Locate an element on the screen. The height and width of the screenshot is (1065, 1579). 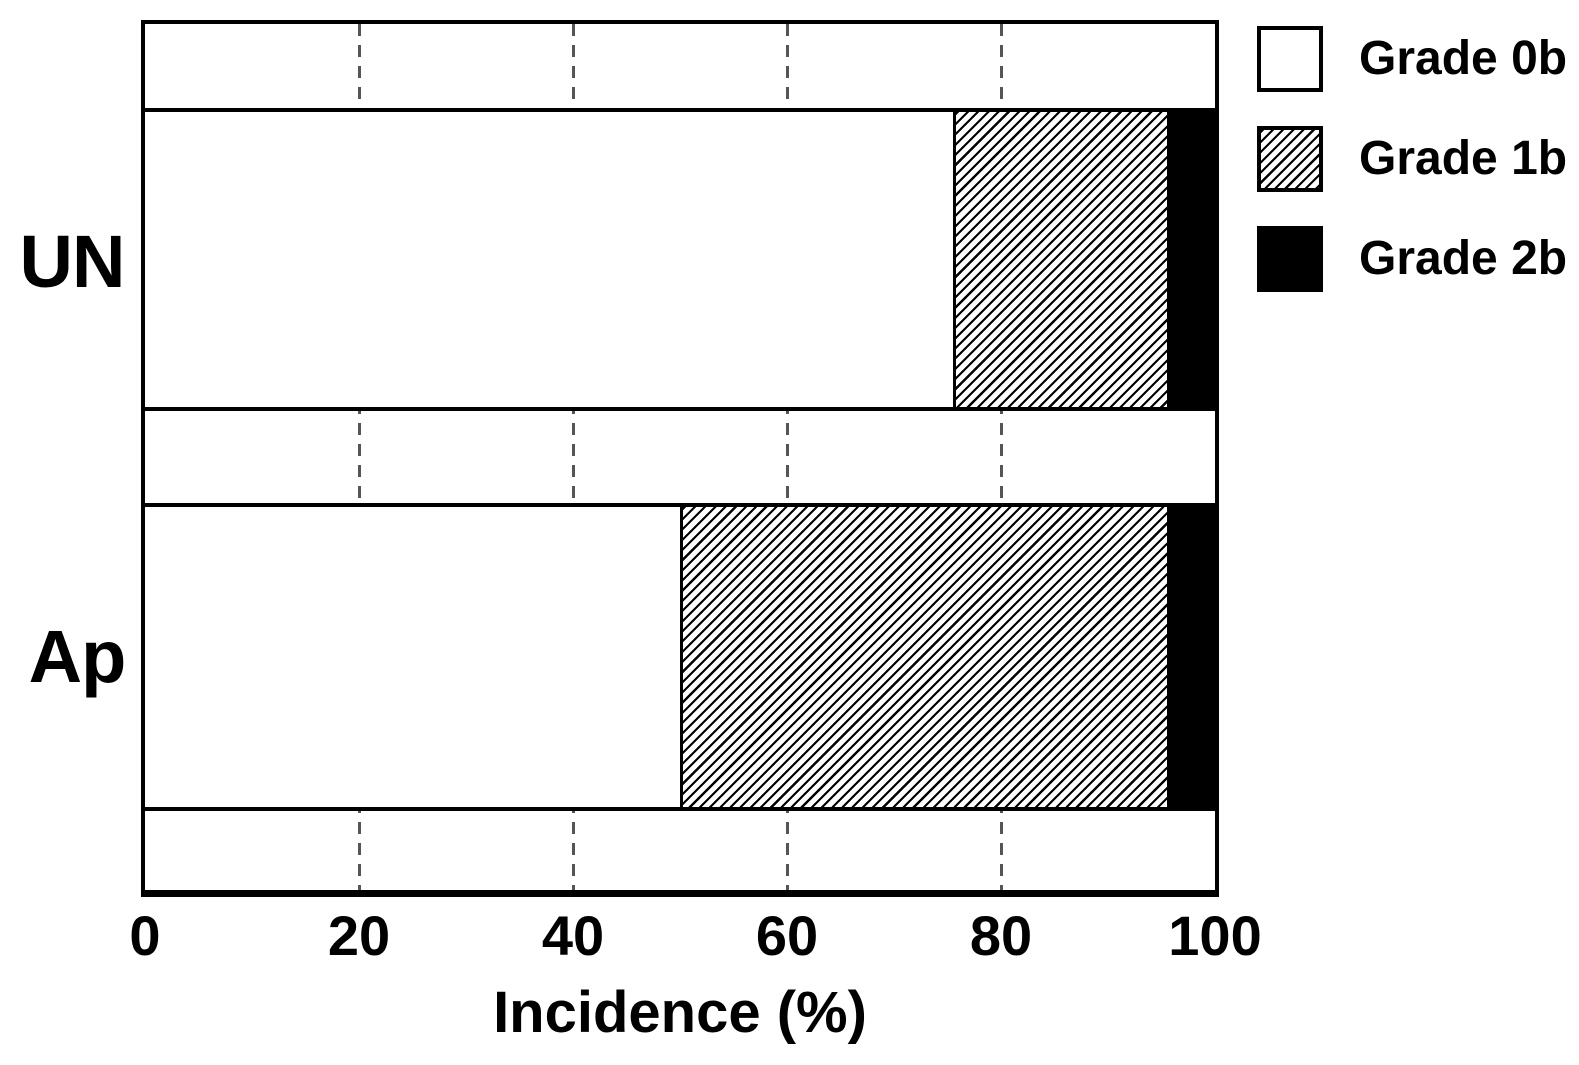
legend-swatch-grade-2b-icon is located at coordinates (1290, 259).